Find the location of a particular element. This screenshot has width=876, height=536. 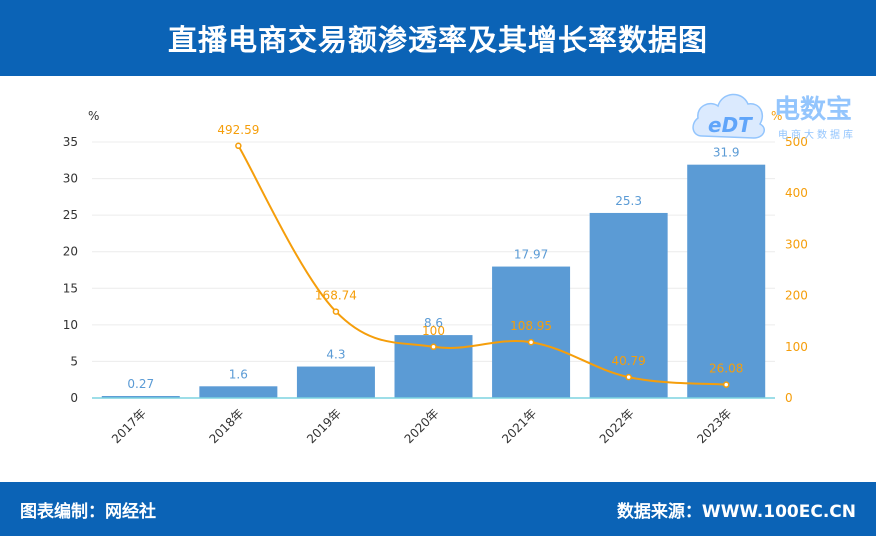

bar-value-label: 17.97 is located at coordinates (531, 255).